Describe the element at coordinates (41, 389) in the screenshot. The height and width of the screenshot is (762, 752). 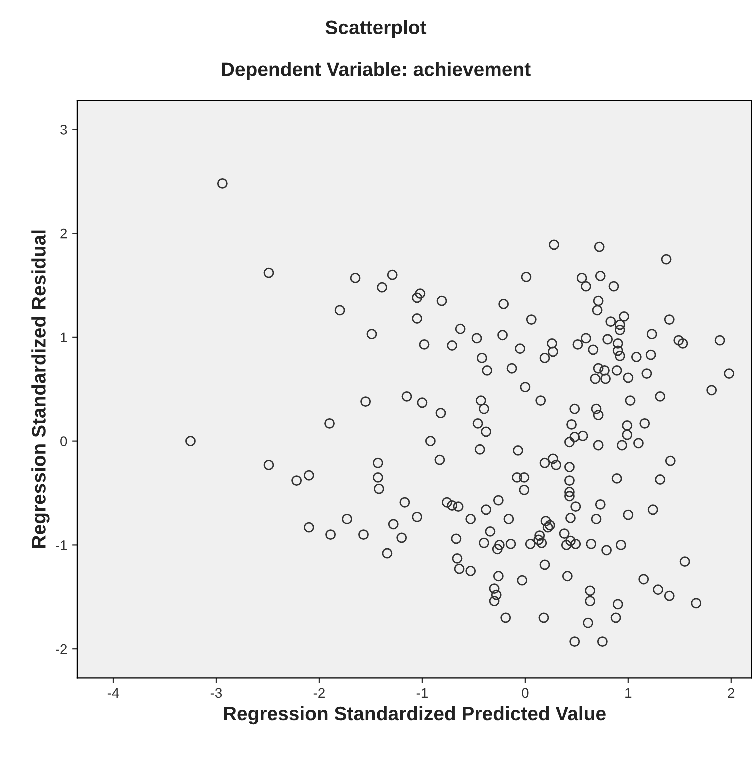
I see `y-axis-title: Regression Standardized Residual` at that location.